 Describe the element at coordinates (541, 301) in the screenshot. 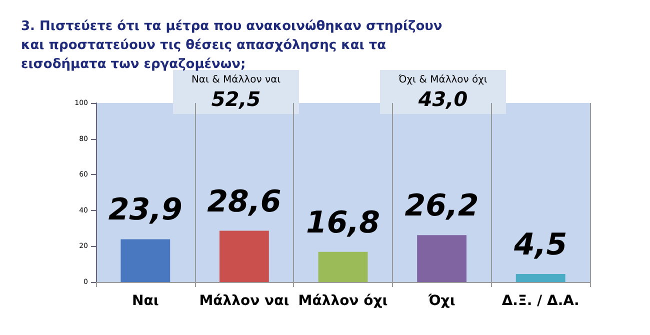

I see `x-tick-label: Δ.Ξ. / Δ.Α.` at that location.